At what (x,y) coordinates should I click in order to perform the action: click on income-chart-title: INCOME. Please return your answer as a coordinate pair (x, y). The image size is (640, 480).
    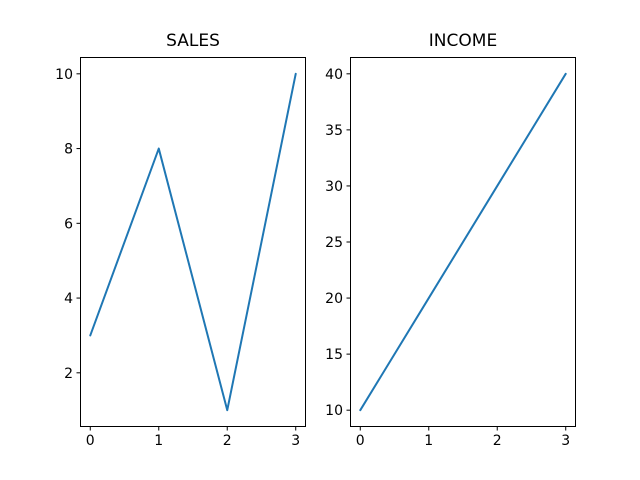
    Looking at the image, I should click on (463, 41).